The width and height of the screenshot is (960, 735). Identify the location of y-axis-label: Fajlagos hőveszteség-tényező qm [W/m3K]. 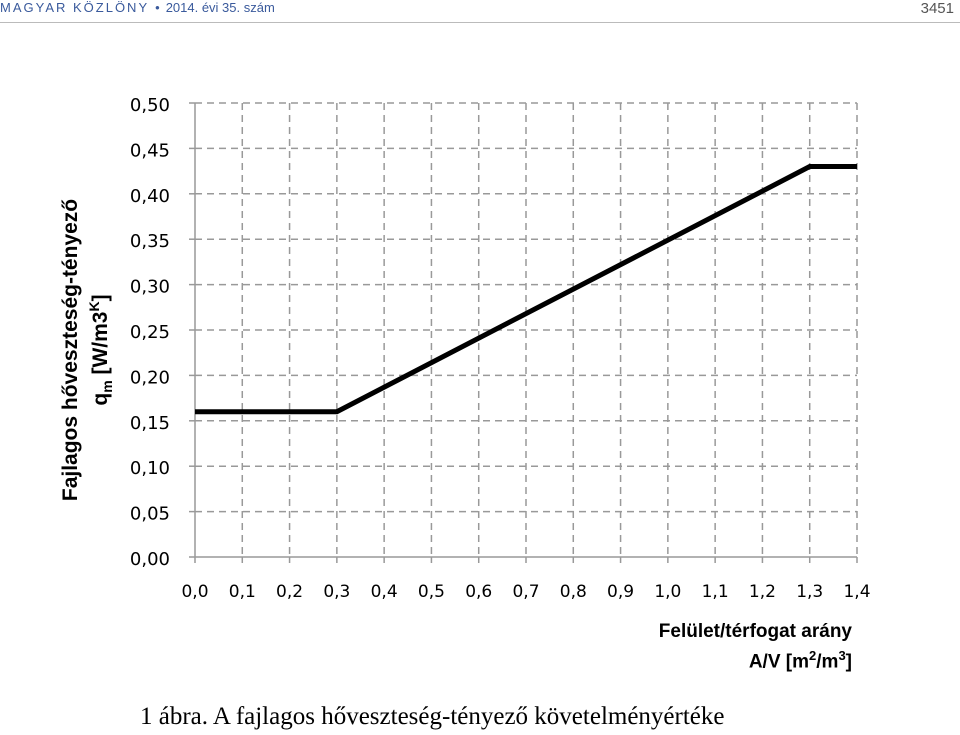
(87, 350).